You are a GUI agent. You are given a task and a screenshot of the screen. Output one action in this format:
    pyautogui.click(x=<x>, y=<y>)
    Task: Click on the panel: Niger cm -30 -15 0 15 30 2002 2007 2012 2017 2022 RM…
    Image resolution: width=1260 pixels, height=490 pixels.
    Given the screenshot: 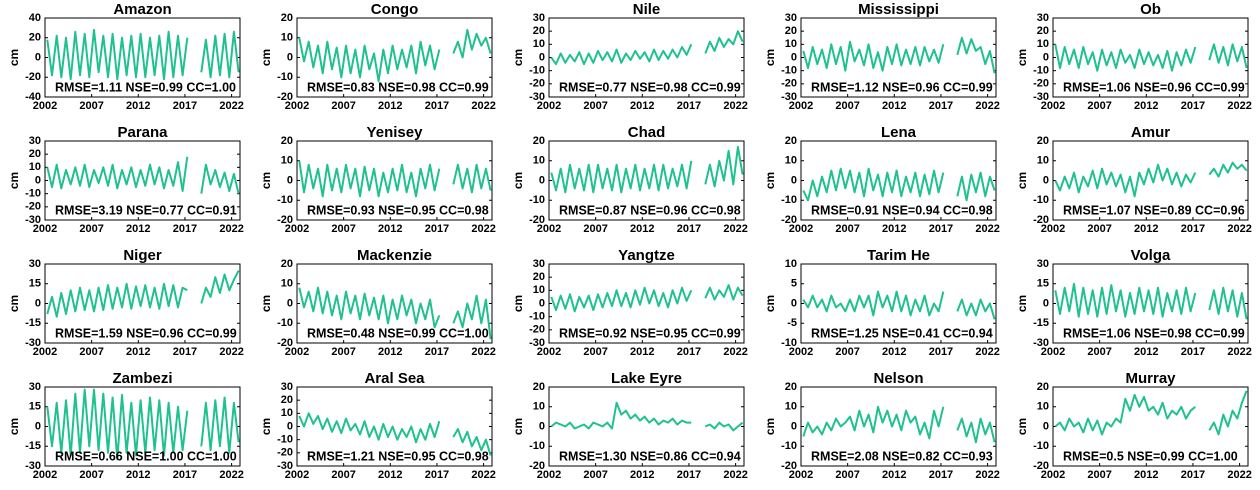 What is the action you would take?
    pyautogui.click(x=125, y=302)
    